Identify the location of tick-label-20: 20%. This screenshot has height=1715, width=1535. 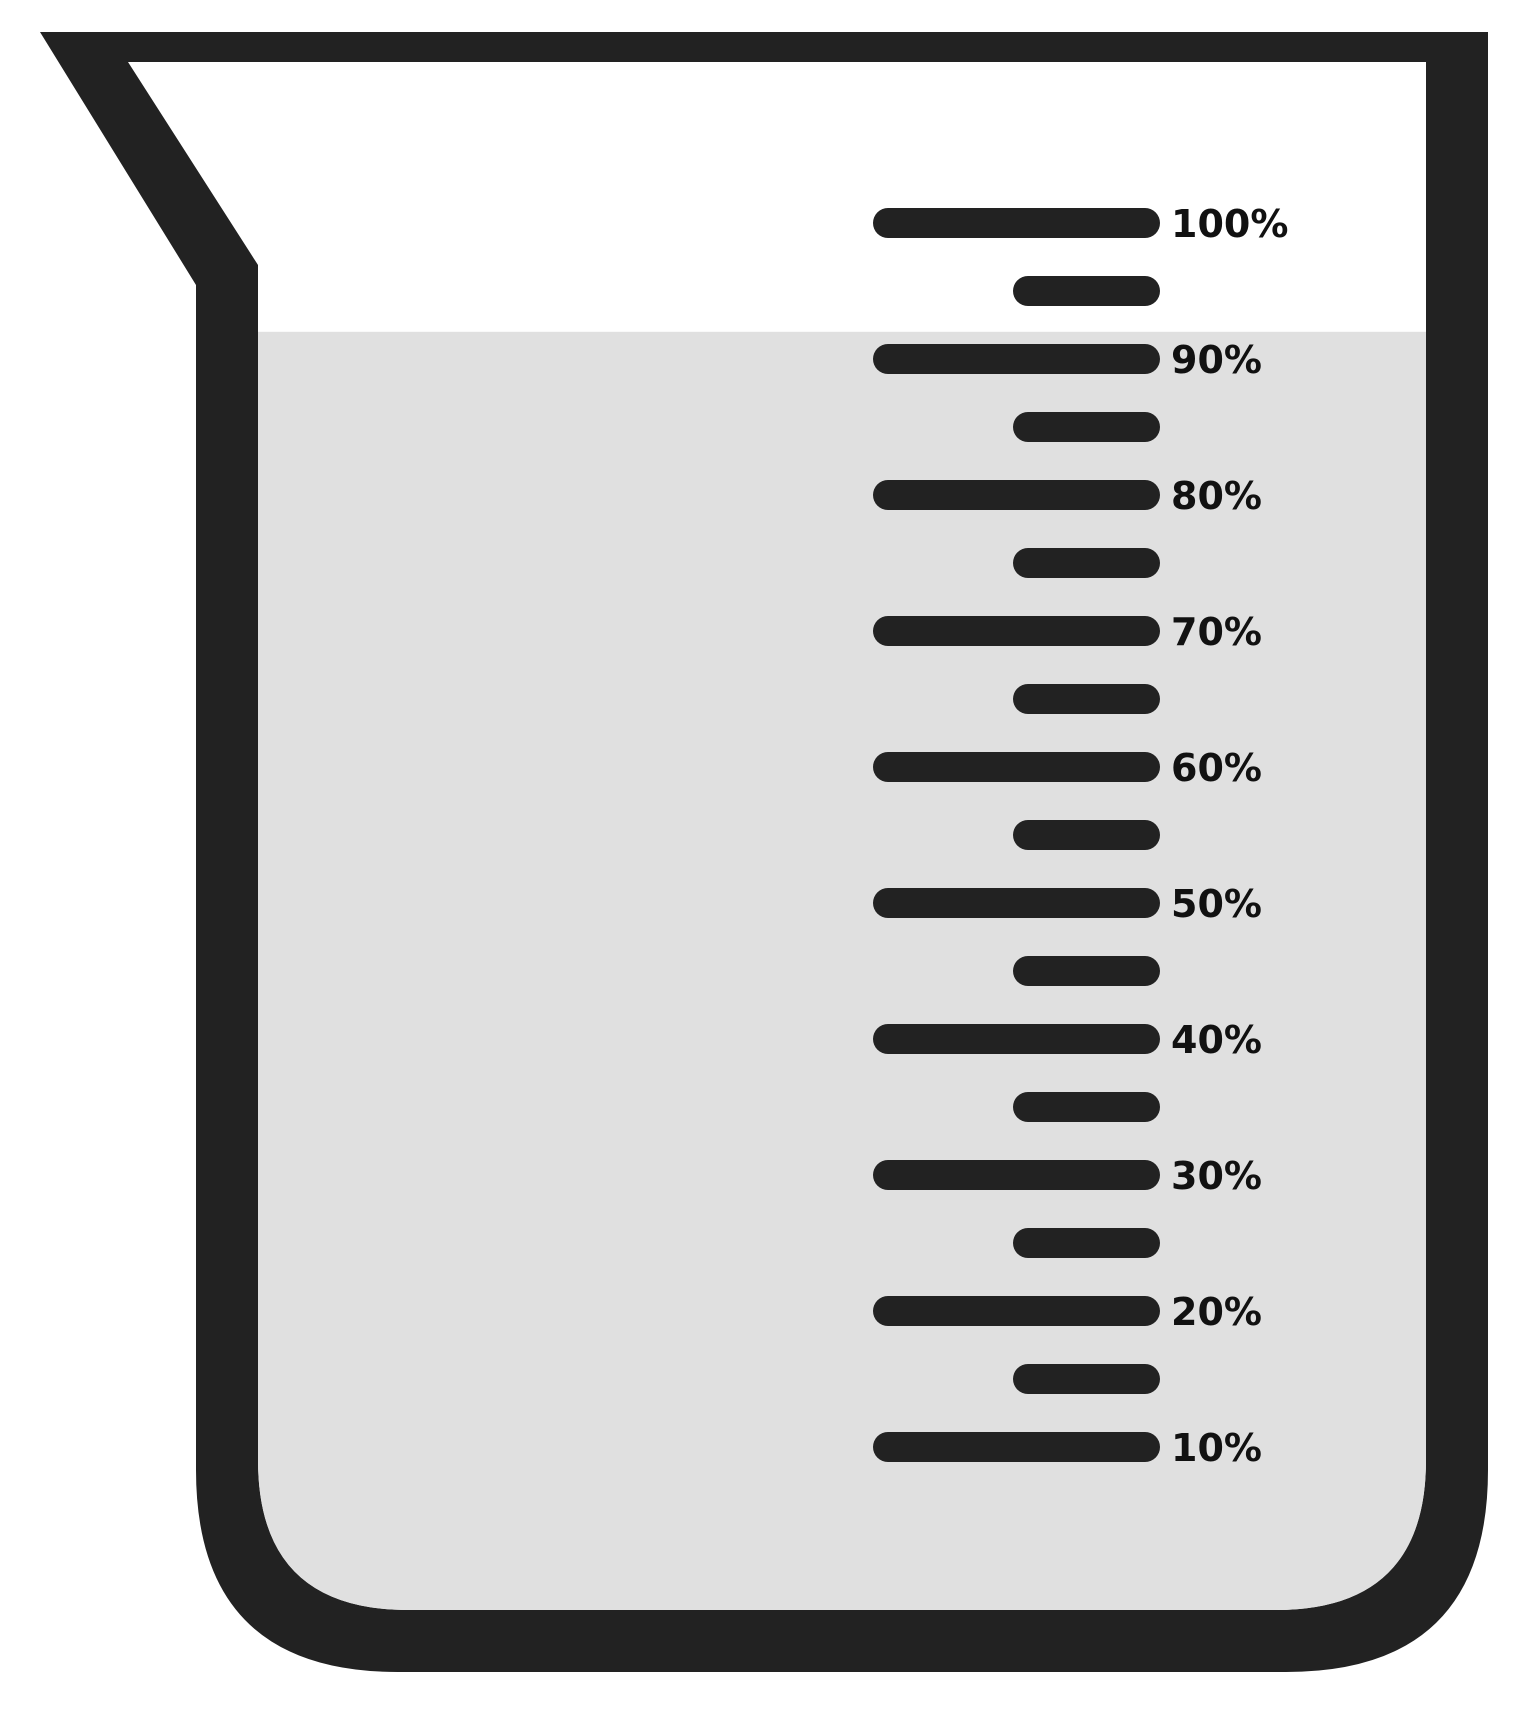
(1216, 1312).